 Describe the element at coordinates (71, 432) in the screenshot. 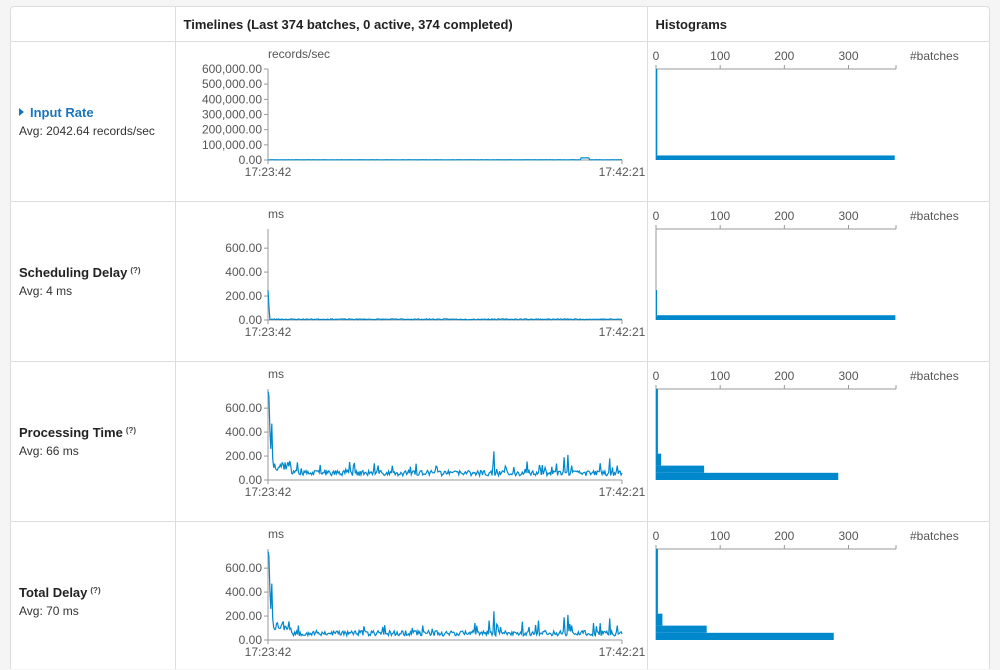

I see `processing-time-title: Processing Time` at that location.